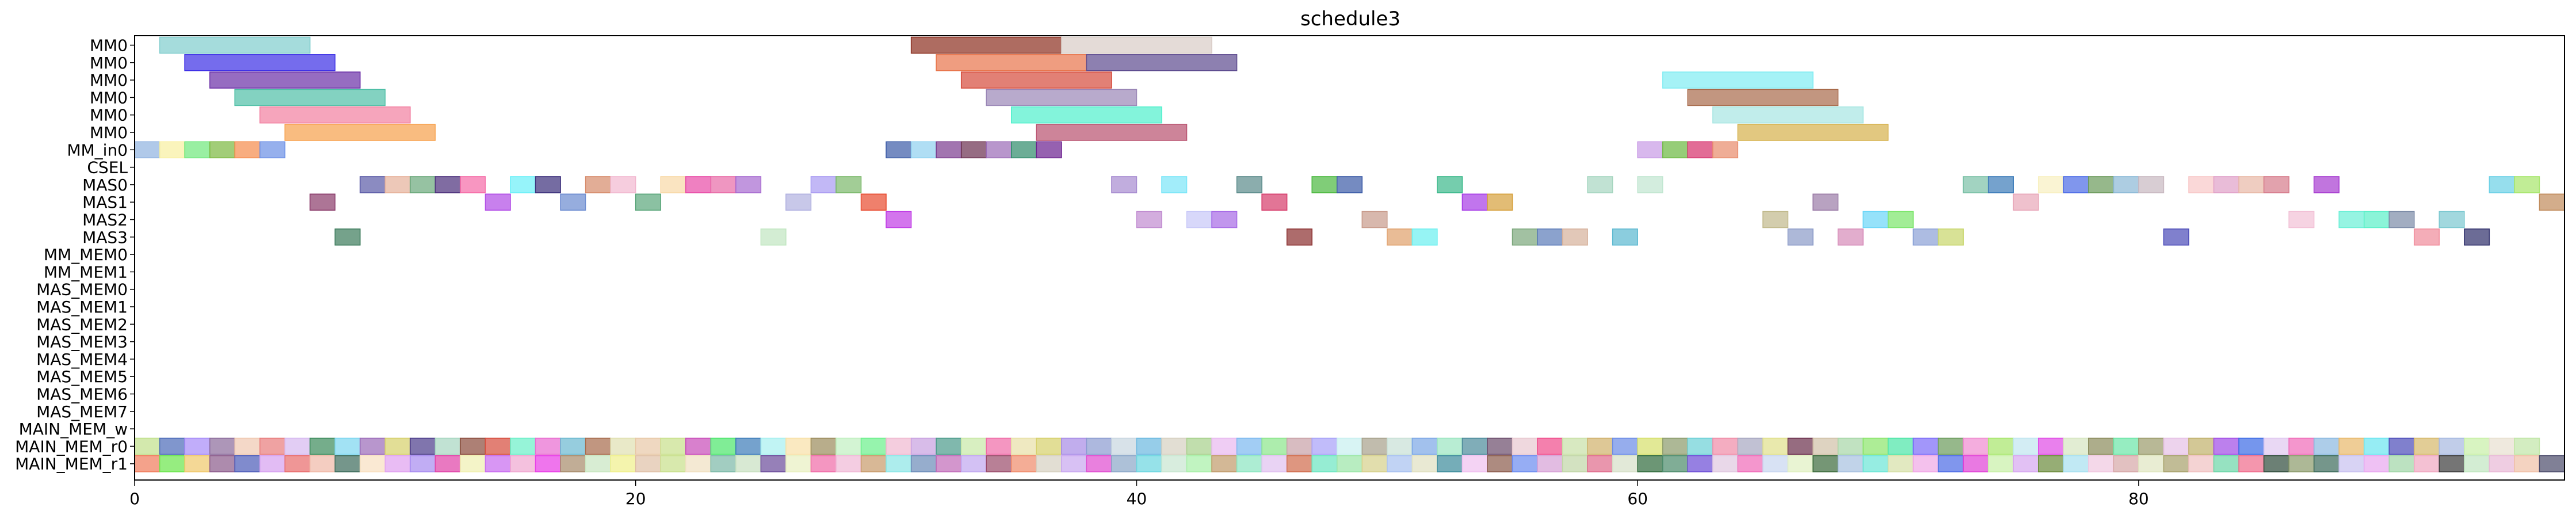  I want to click on row-label: MAS_MEM7, so click(82, 411).